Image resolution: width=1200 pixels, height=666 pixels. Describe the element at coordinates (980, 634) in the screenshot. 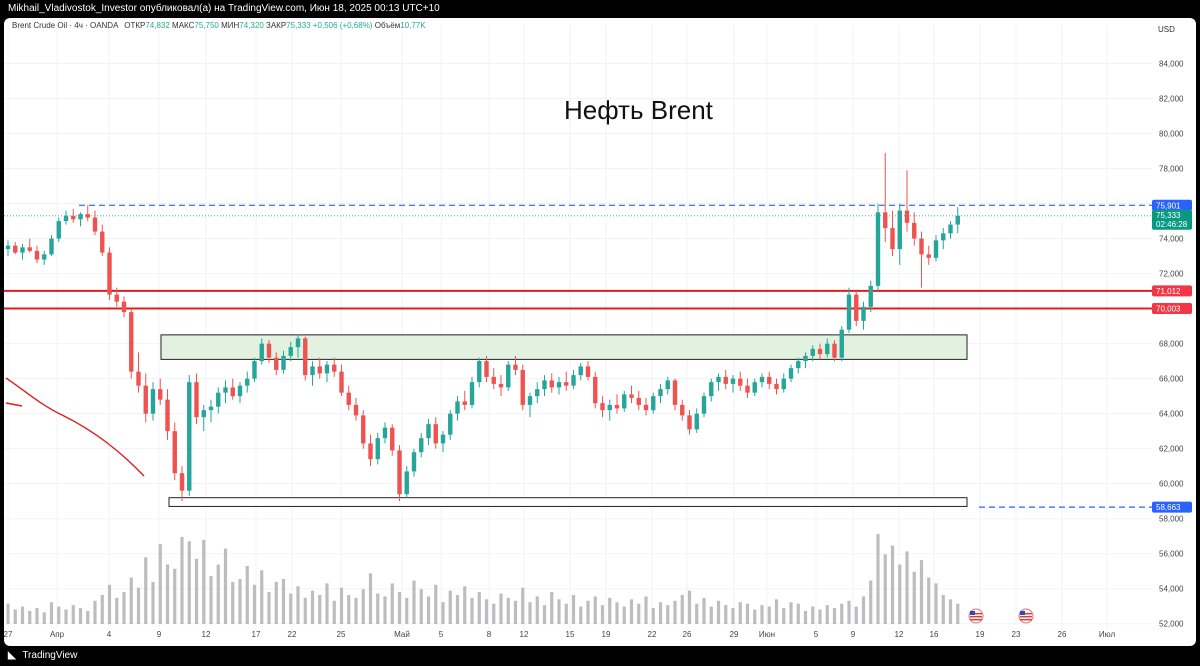

I see `time-tick-label: 19` at that location.